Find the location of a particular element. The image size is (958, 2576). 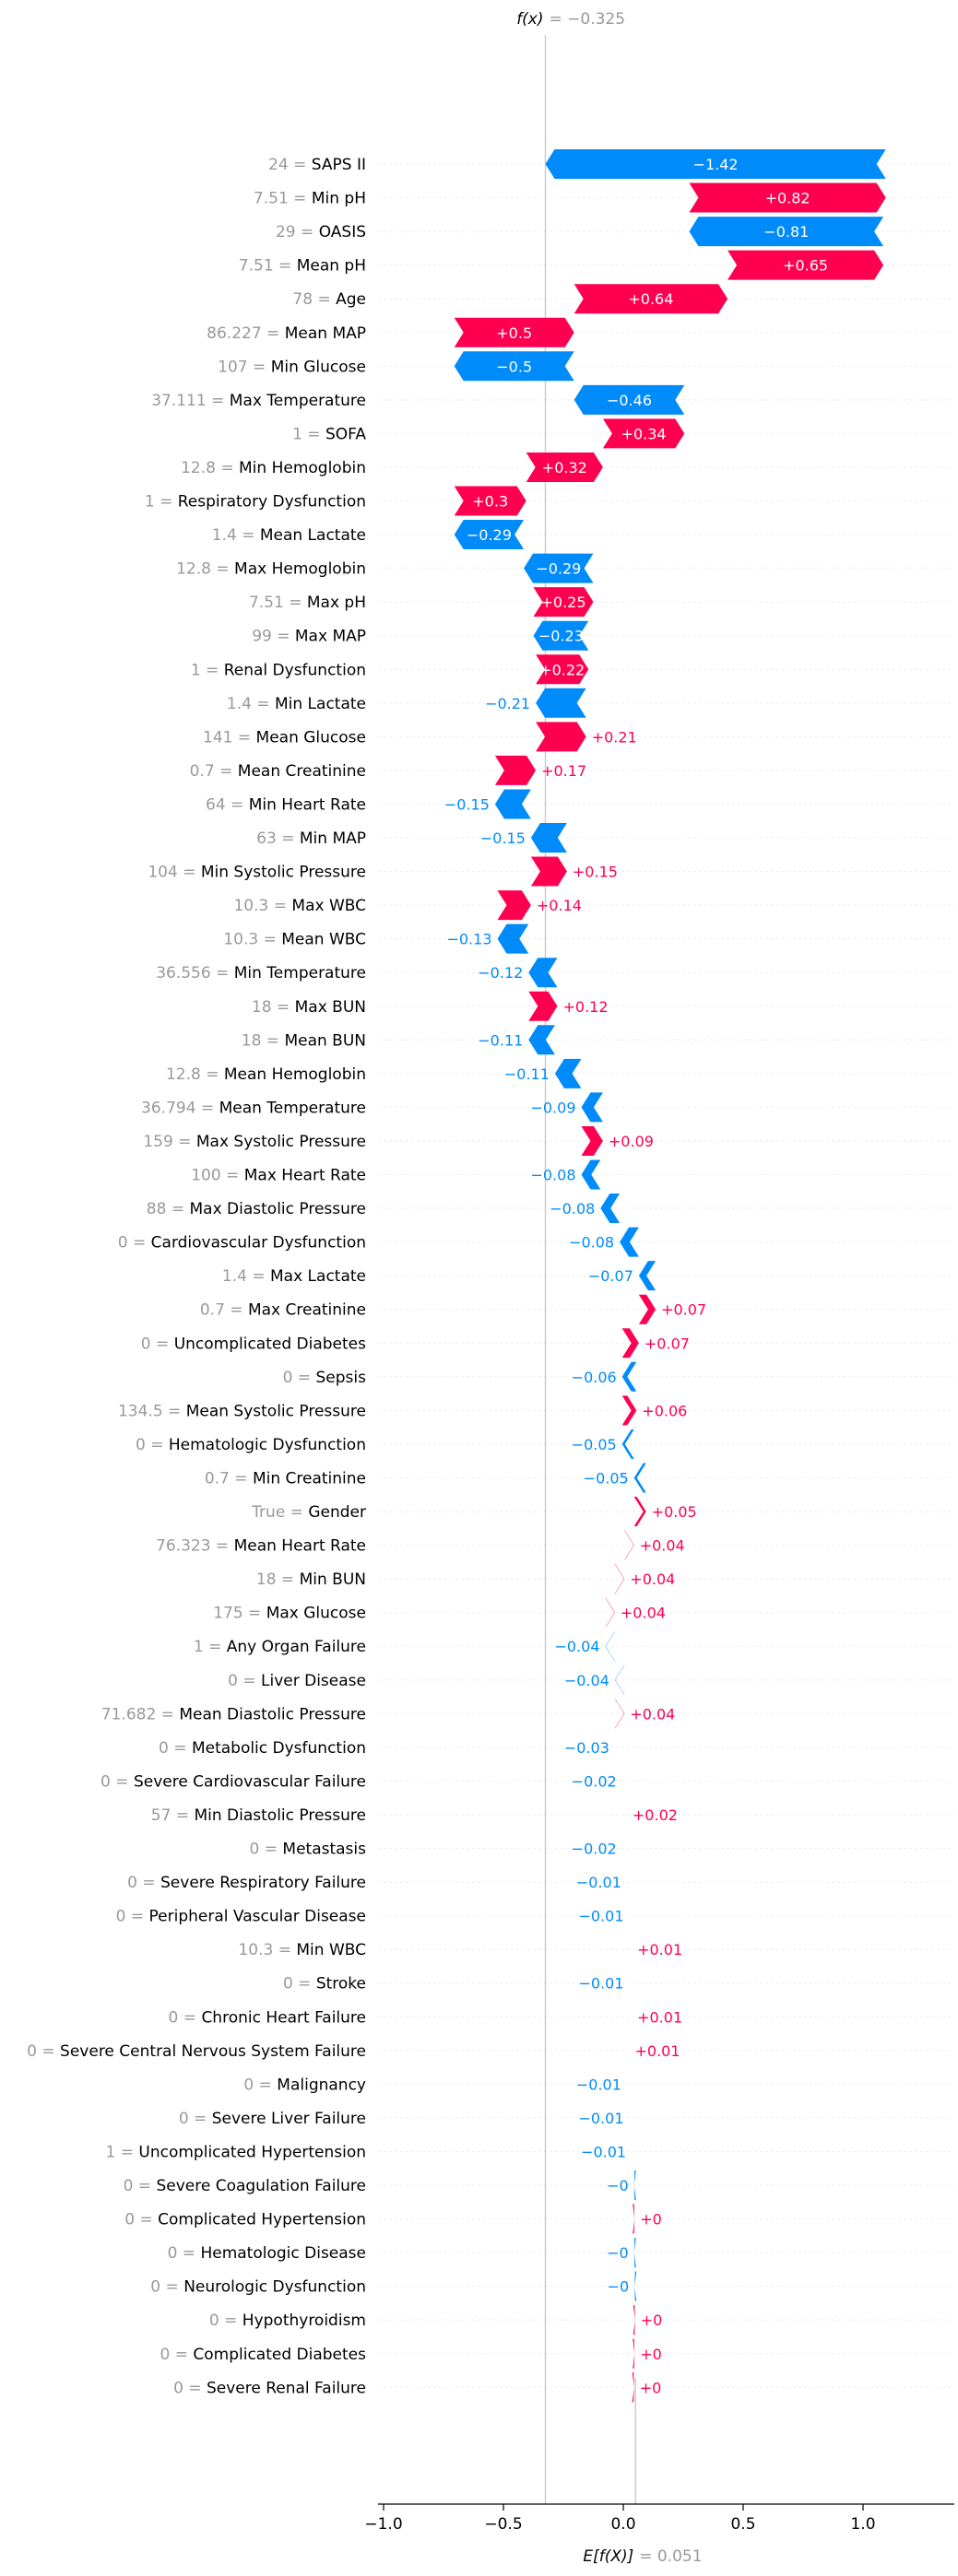

shap-value-label: +0.34 is located at coordinates (644, 433).